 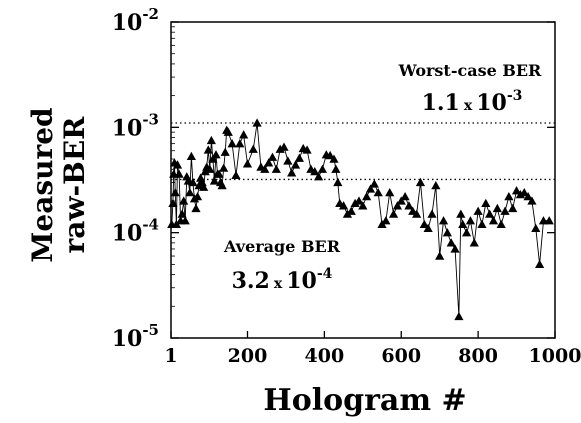 What do you see at coordinates (282, 280) in the screenshot?
I see `average-ber-value: 3.2 x 10⁻⁴` at bounding box center [282, 280].